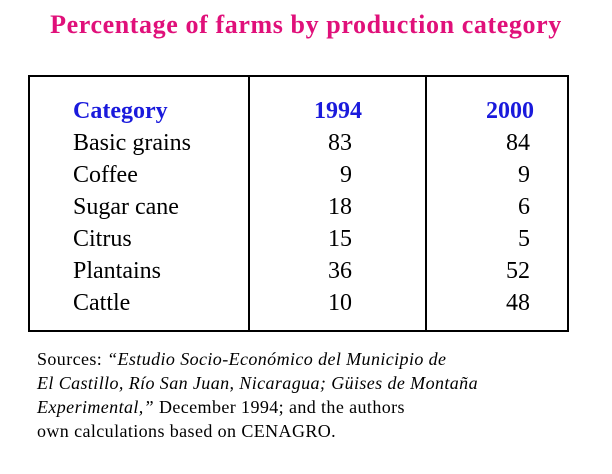  Describe the element at coordinates (524, 207) in the screenshot. I see `table-cell-2000: 6` at that location.